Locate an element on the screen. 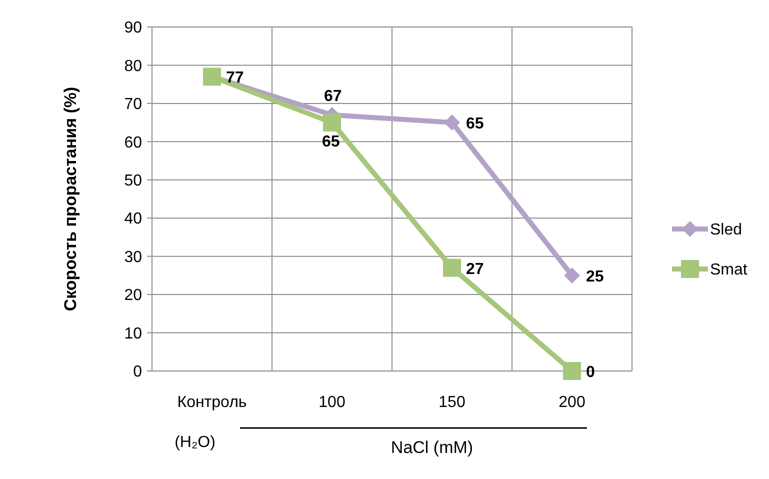 Image resolution: width=769 pixels, height=479 pixels. x-tick-label: Контроль is located at coordinates (212, 402).